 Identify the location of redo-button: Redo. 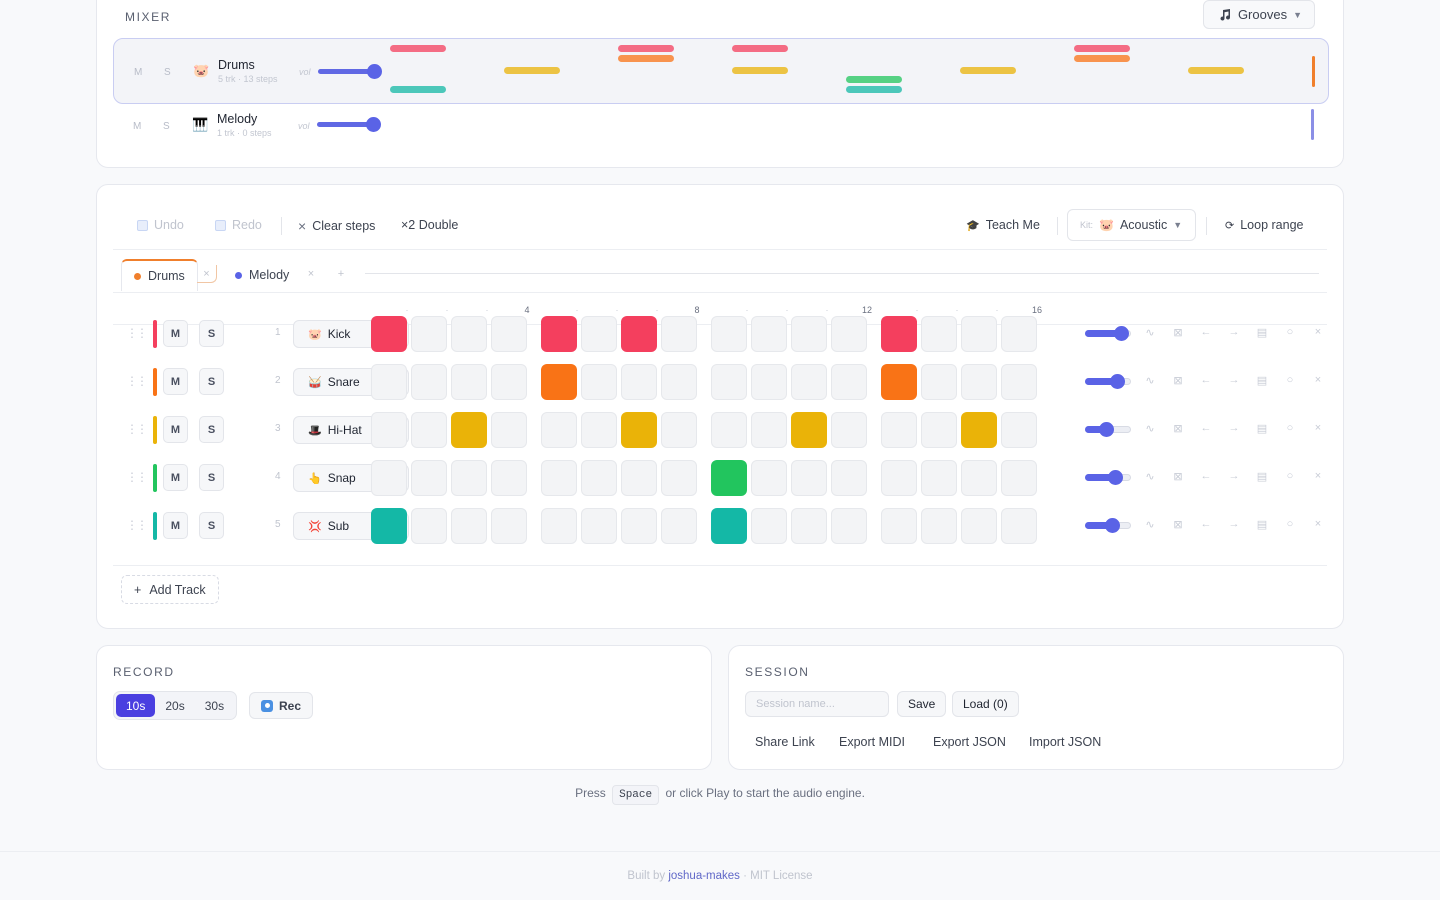
(238, 225).